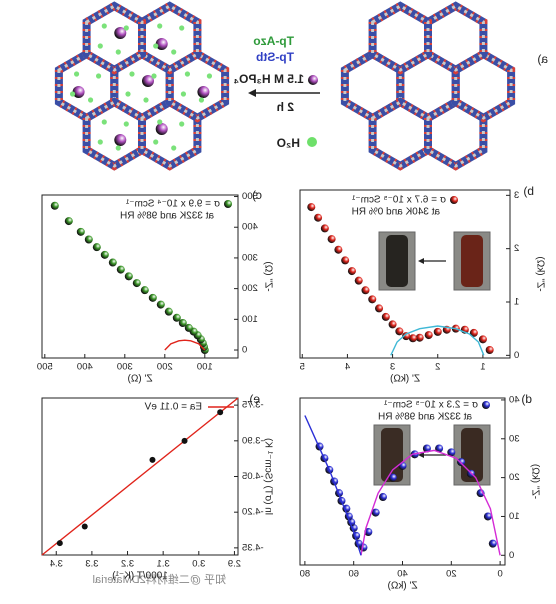  I want to click on y-axis-label: ln (σT) (Scm⁻¹ K), so click(267, 476).